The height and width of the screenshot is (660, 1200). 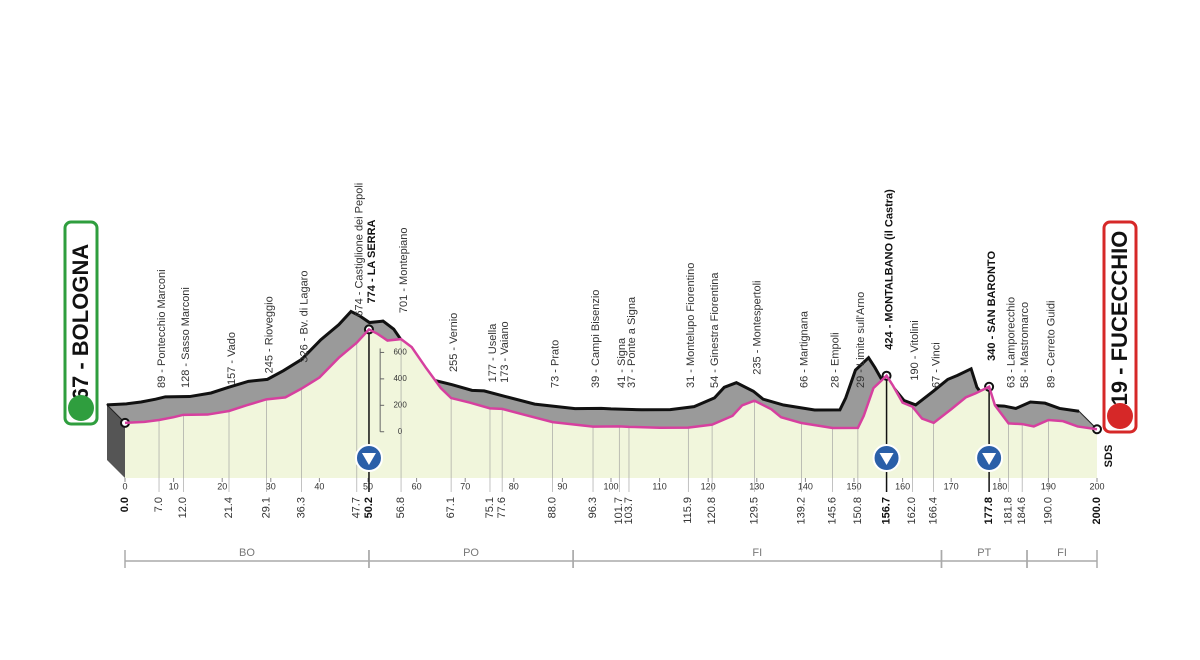 I want to click on x-tick-label: 70, so click(x=465, y=486).